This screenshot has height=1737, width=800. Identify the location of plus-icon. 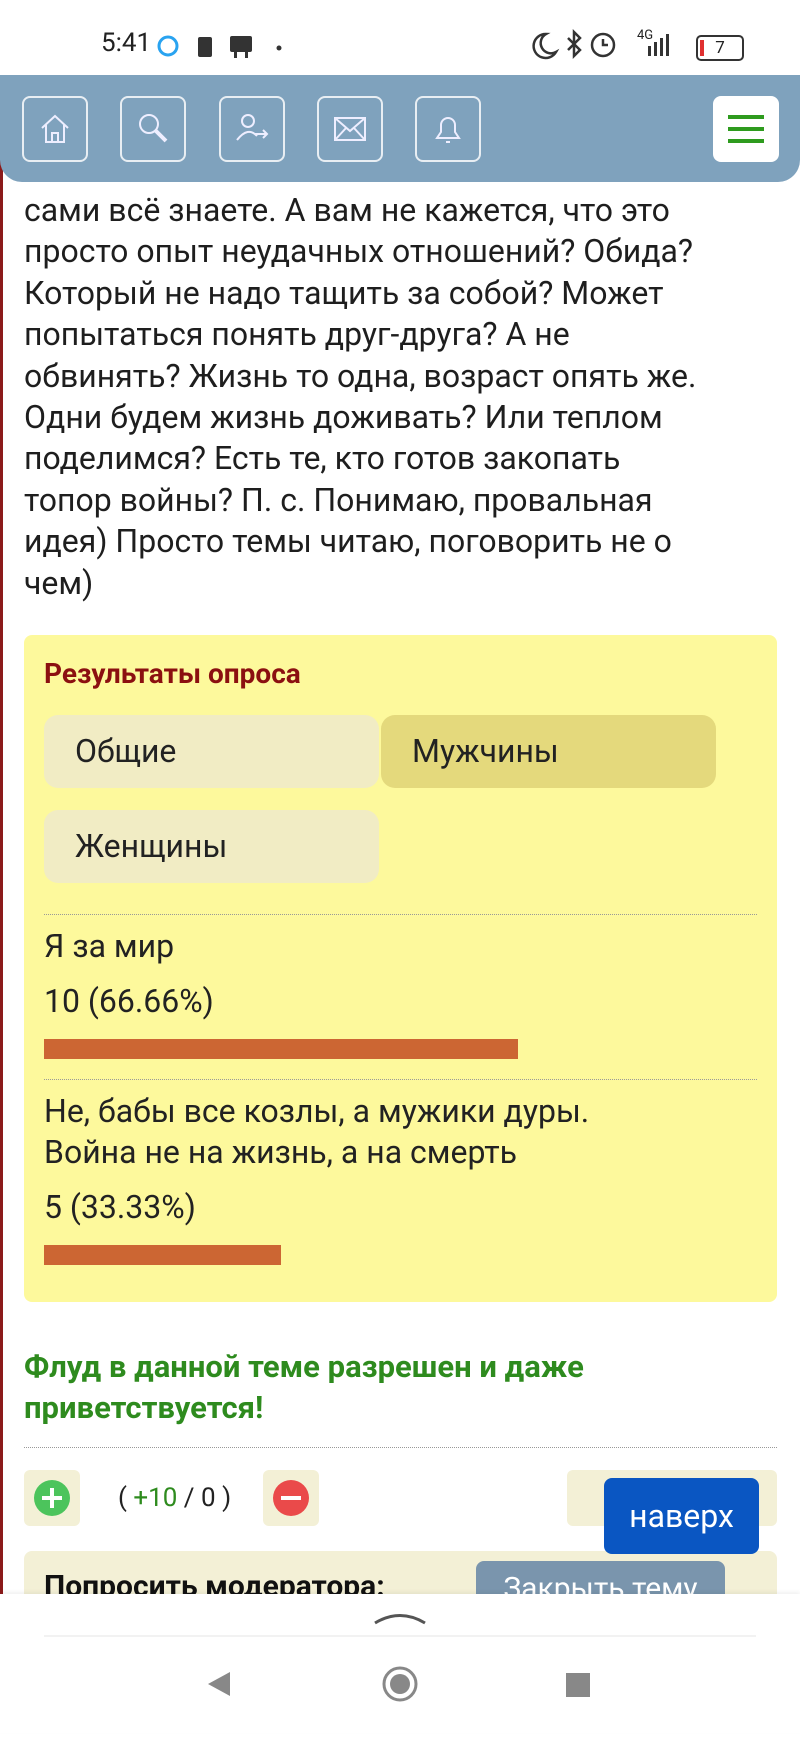
(52, 1498).